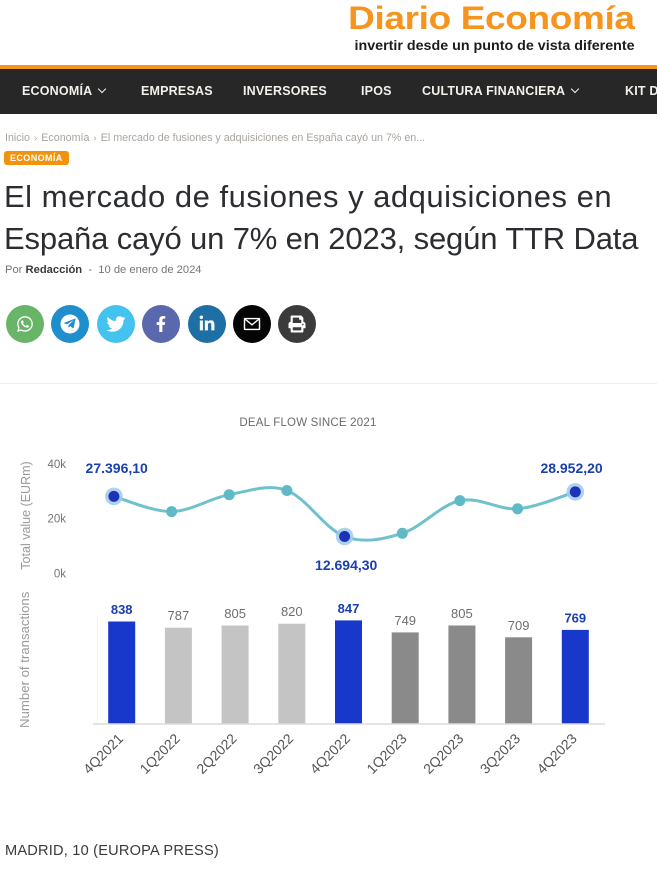 The height and width of the screenshot is (870, 657). Describe the element at coordinates (122, 609) in the screenshot. I see `svg-text: 838` at that location.